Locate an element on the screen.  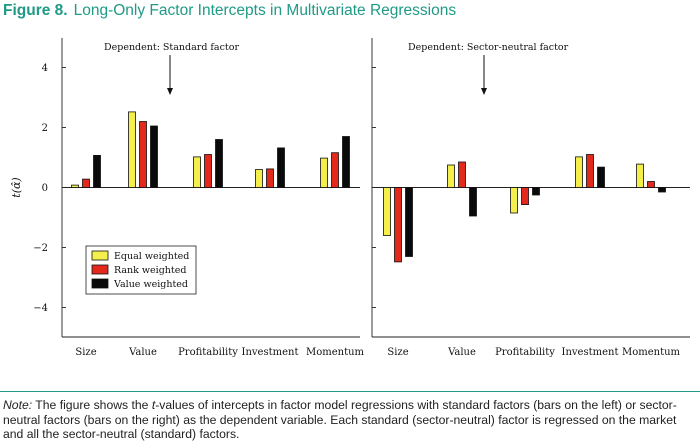
note-divider is located at coordinates (350, 391).